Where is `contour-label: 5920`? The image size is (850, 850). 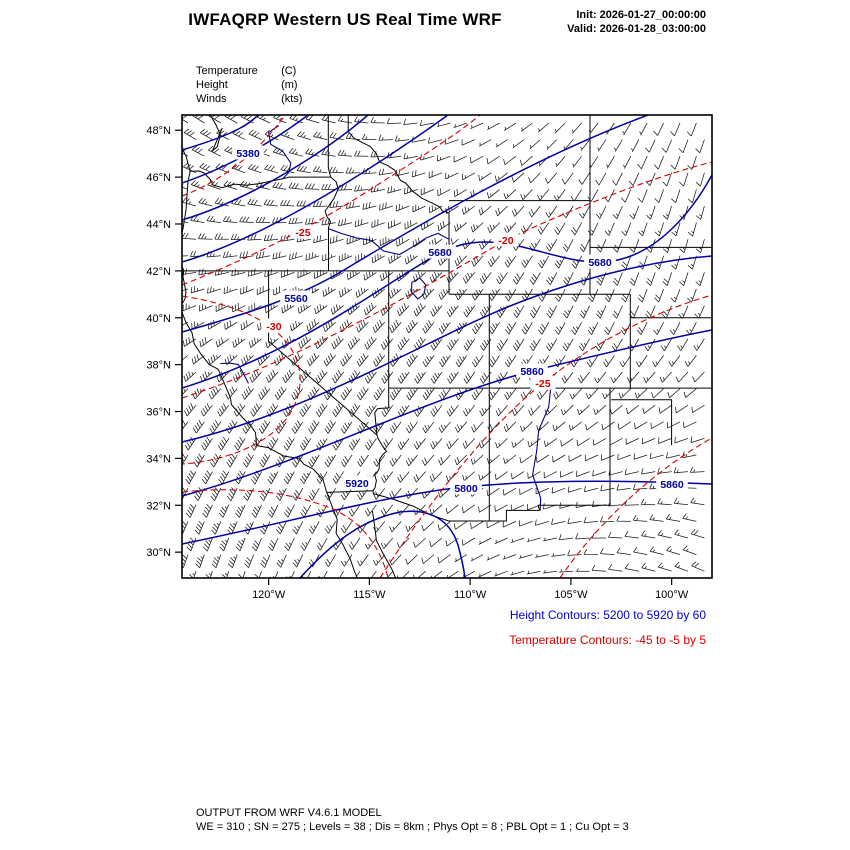 contour-label: 5920 is located at coordinates (357, 484).